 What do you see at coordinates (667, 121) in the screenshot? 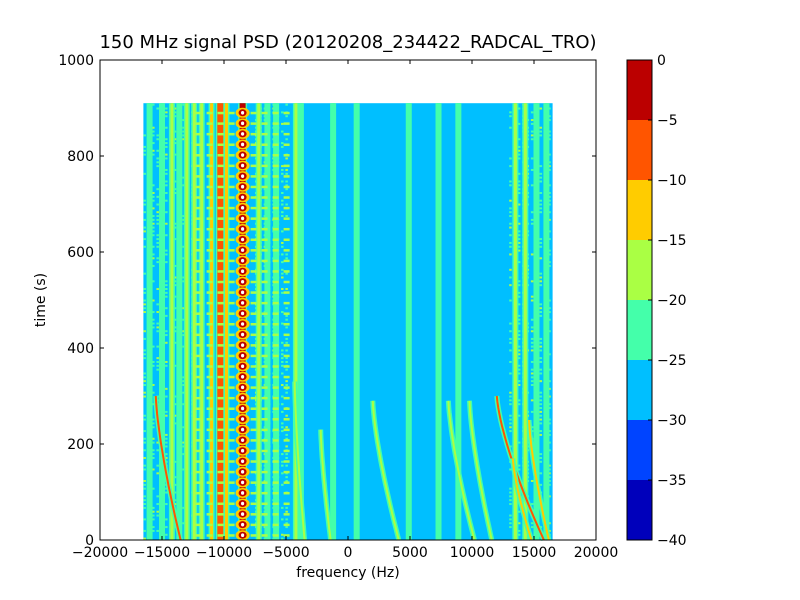
I see `colorbar-tick-label: −5` at bounding box center [667, 121].